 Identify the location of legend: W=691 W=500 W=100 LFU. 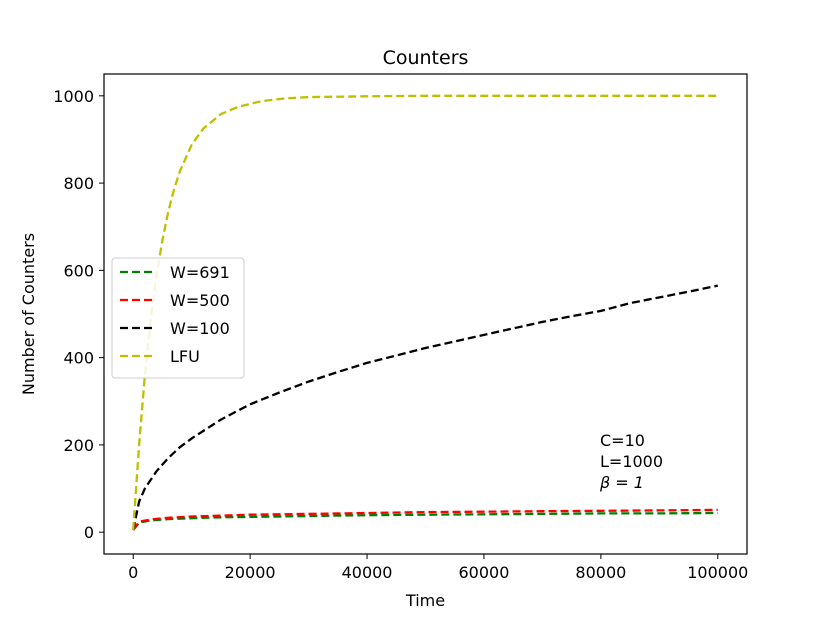
(178, 318).